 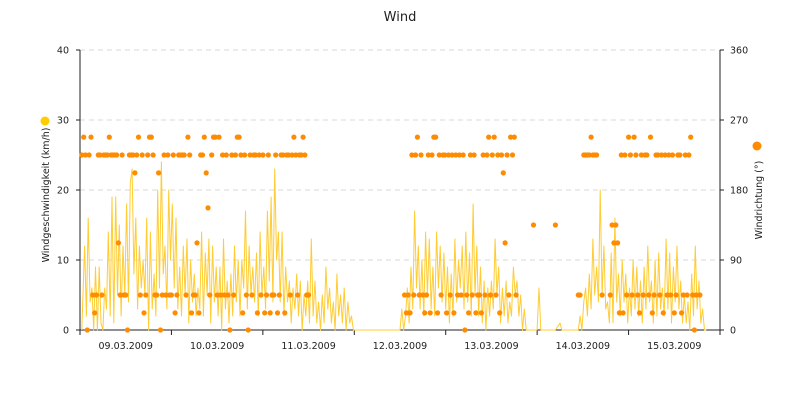 What do you see at coordinates (739, 51) in the screenshot?
I see `right-tick-label: 360` at bounding box center [739, 51].